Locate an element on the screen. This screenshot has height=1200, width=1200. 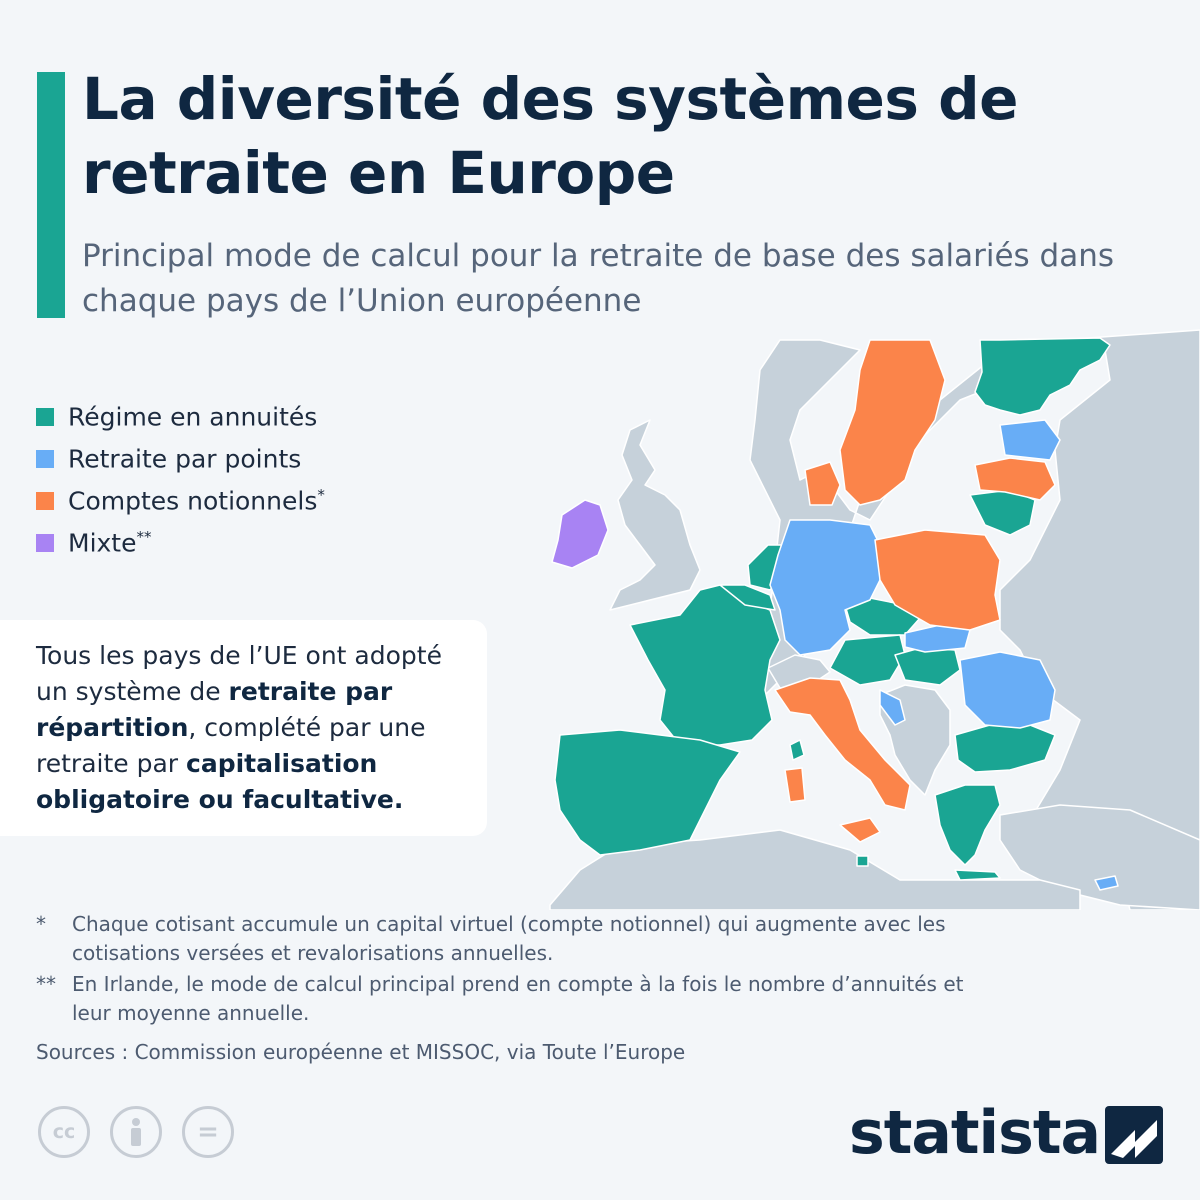
france is located at coordinates (705, 665).